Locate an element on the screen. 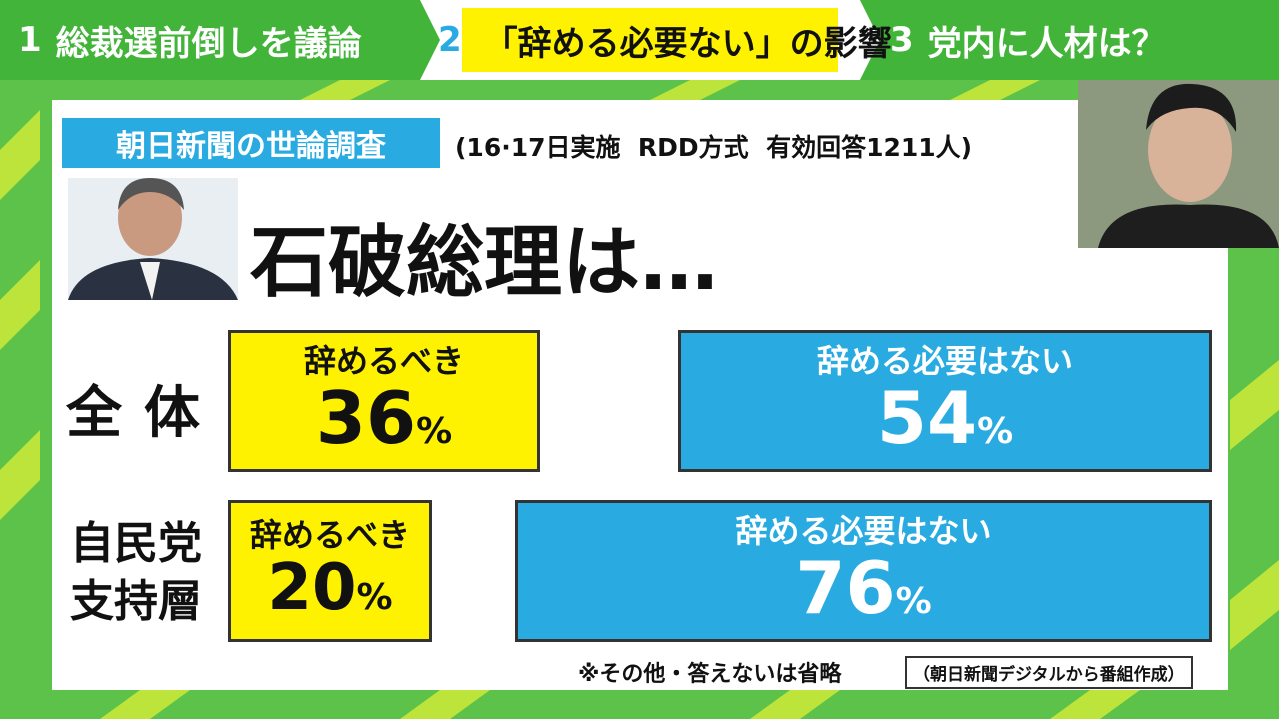 The width and height of the screenshot is (1279, 719). percent-value: 54 is located at coordinates (927, 418).